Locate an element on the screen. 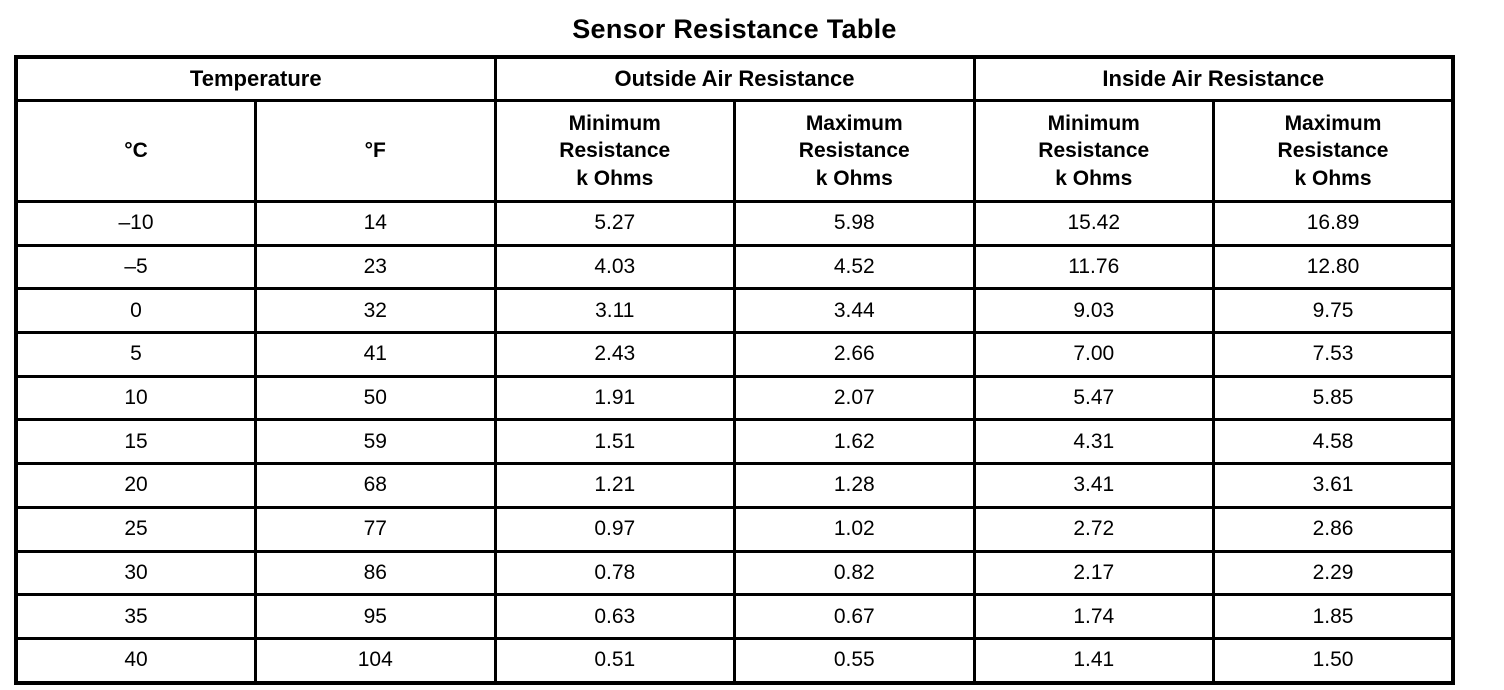  table-cell: 11.76 is located at coordinates (1093, 267).